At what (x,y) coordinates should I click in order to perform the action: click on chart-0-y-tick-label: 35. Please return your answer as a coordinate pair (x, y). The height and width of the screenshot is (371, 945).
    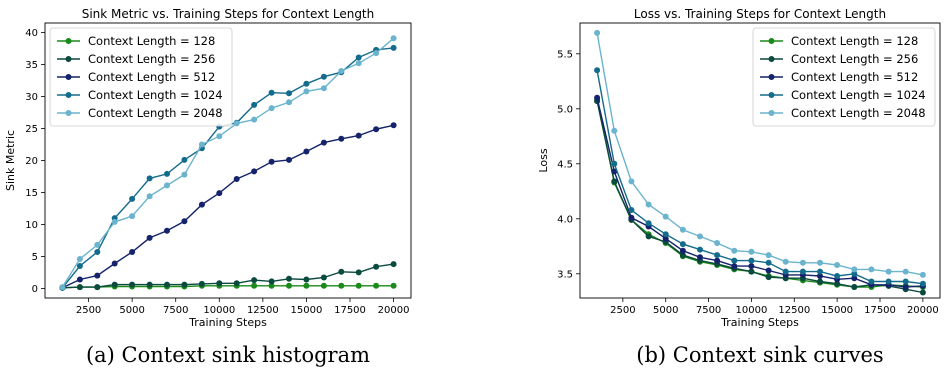
    Looking at the image, I should click on (31, 65).